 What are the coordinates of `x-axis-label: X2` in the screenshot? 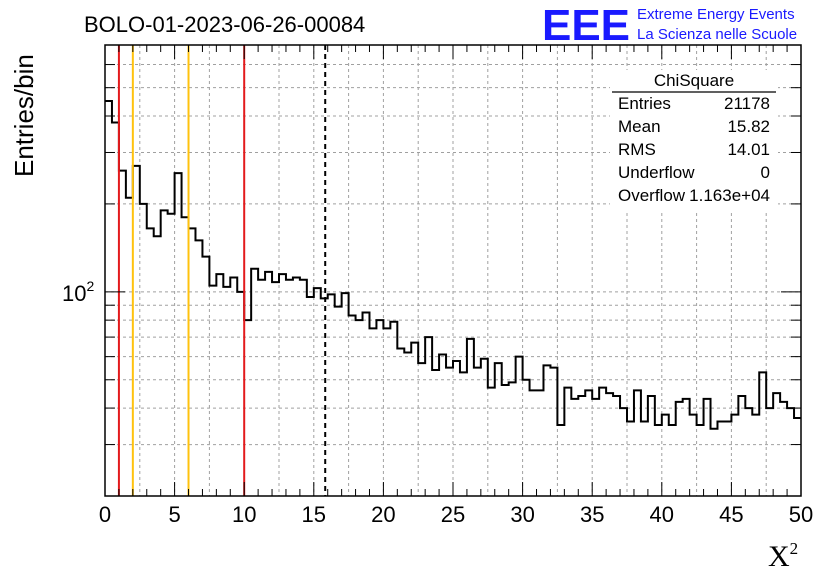 It's located at (783, 555).